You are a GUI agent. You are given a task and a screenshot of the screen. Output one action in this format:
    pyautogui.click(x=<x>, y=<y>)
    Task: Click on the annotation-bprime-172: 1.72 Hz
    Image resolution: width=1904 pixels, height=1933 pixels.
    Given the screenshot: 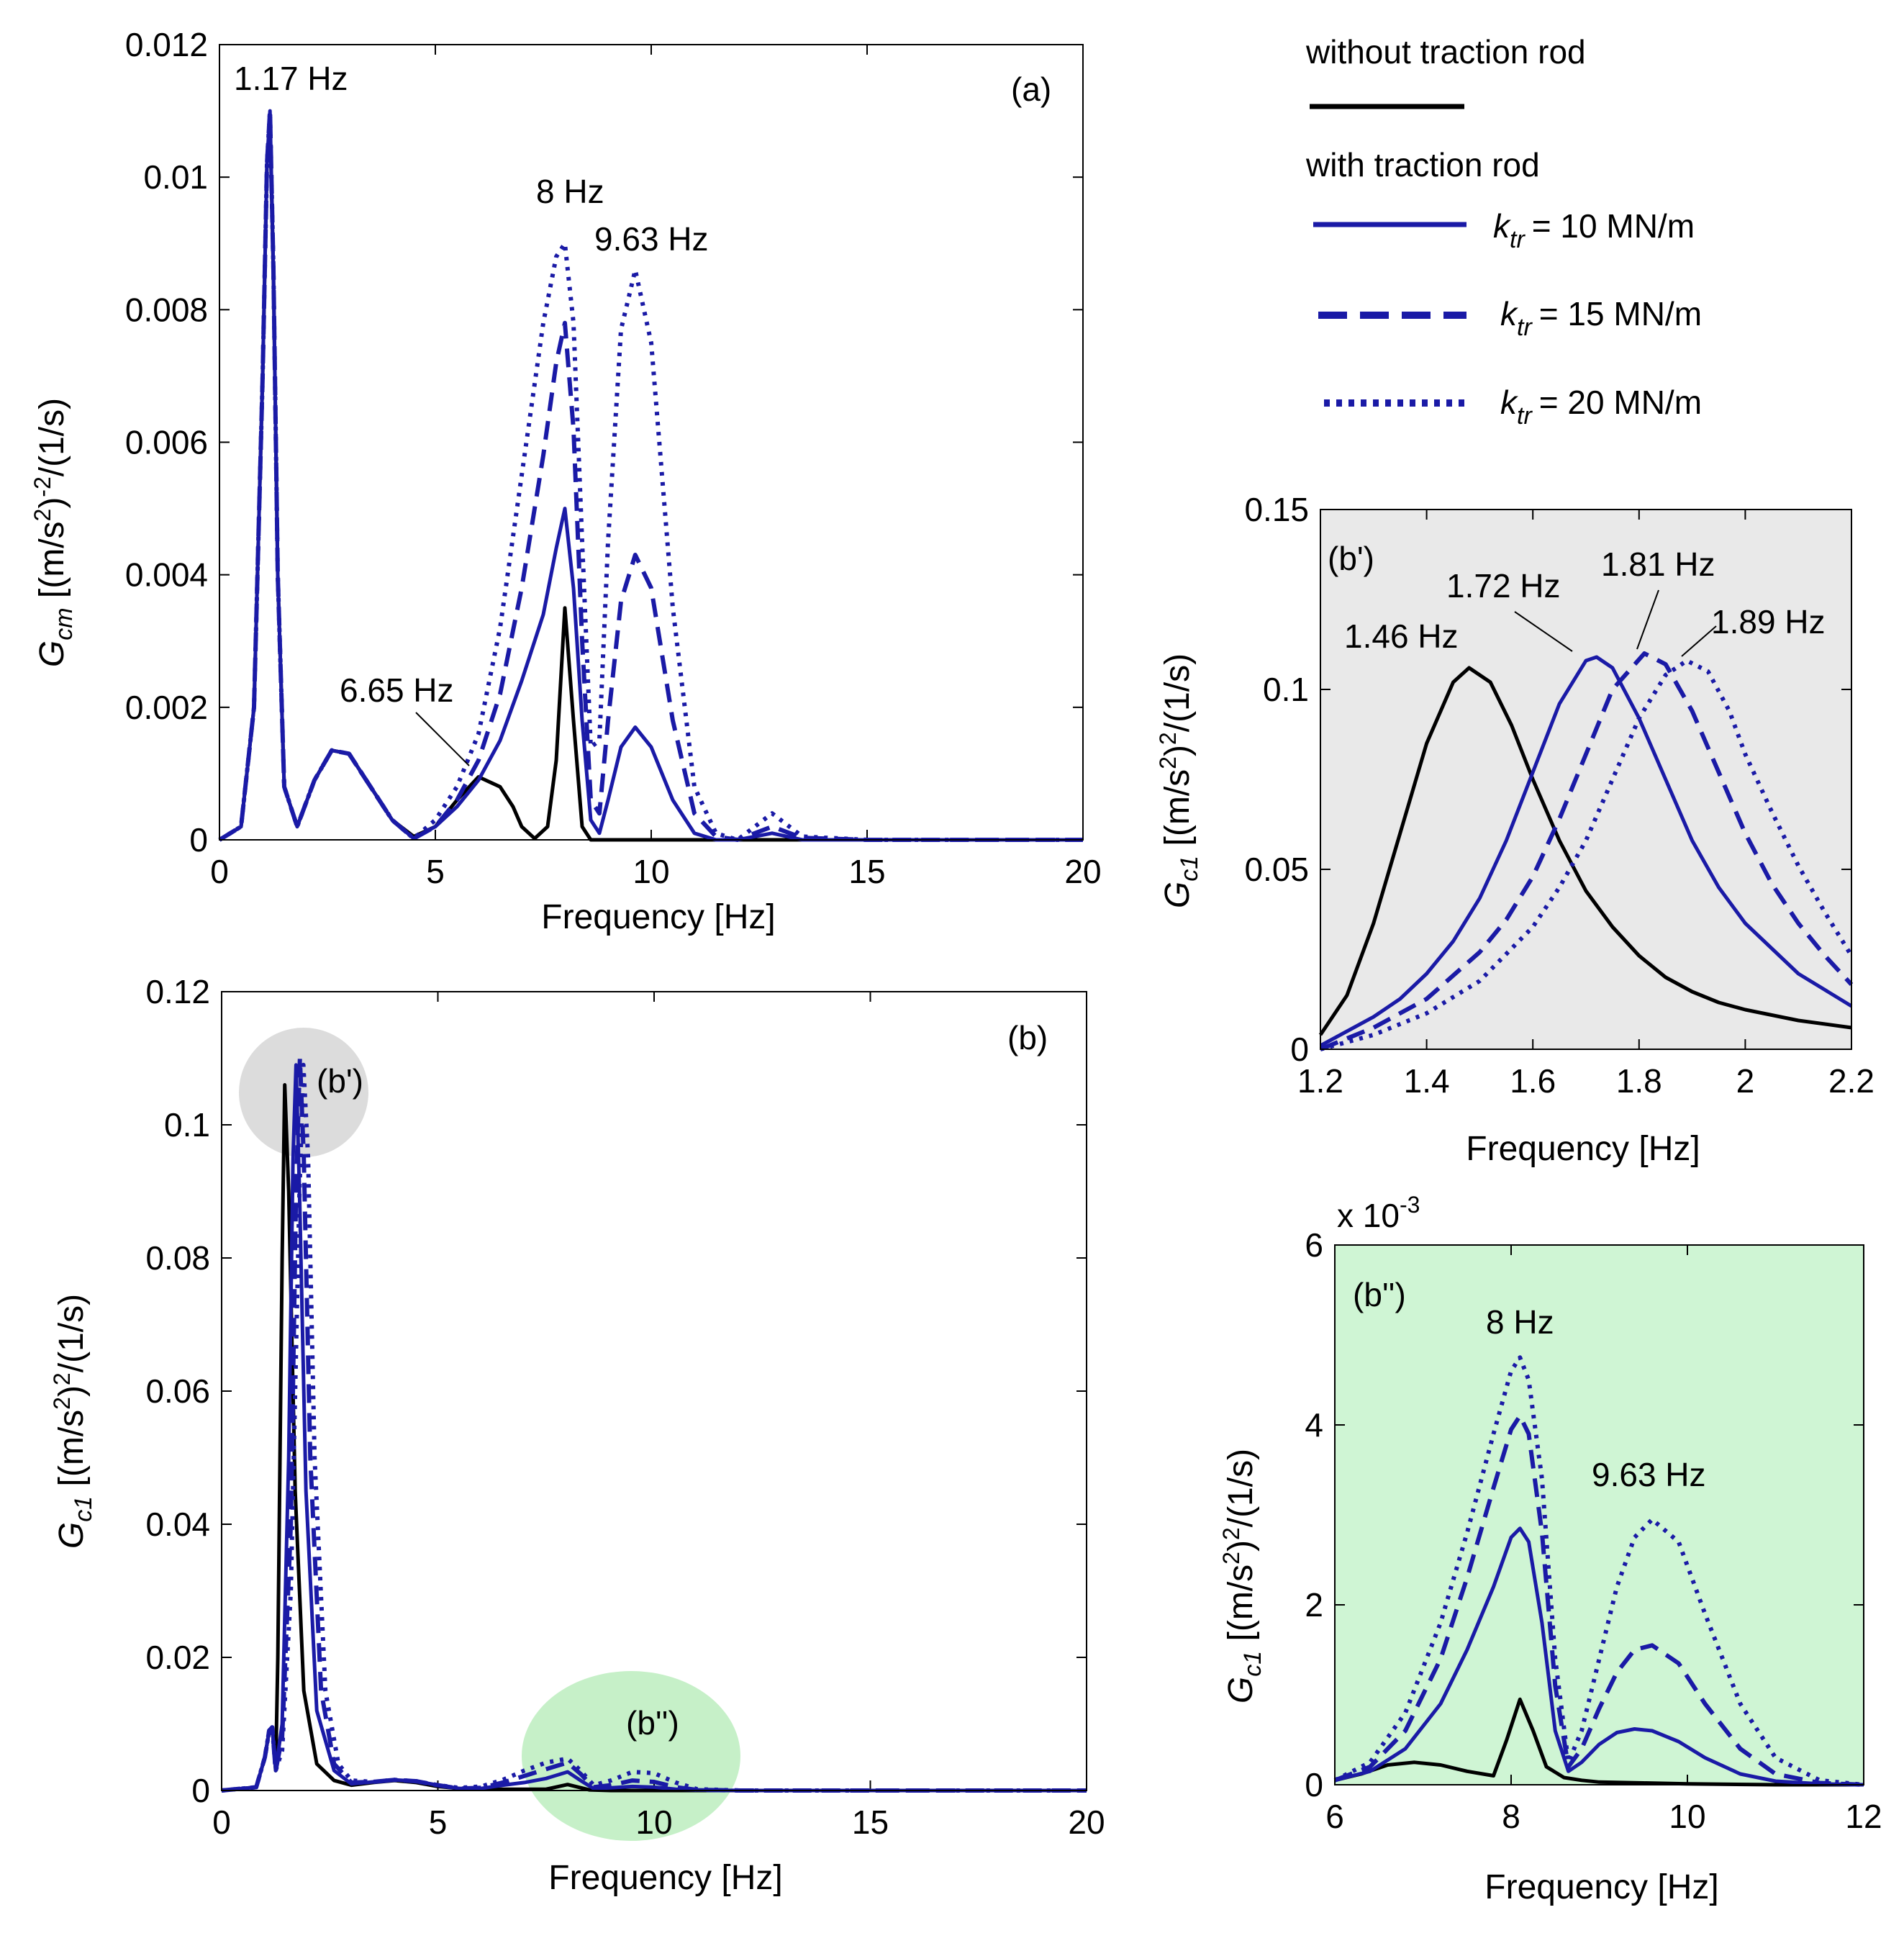 What is the action you would take?
    pyautogui.click(x=1503, y=586)
    